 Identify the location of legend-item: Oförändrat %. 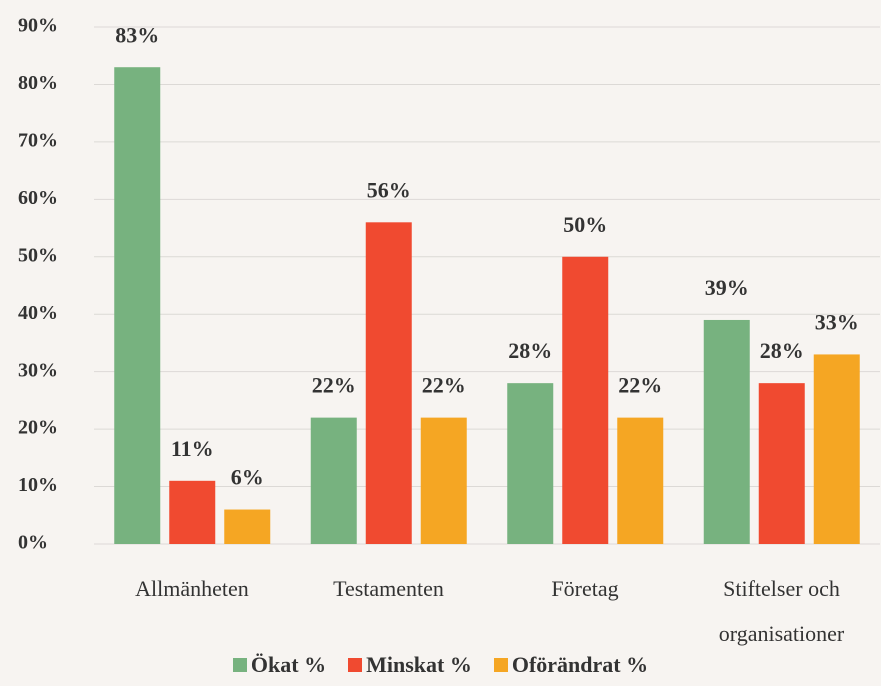
(571, 665).